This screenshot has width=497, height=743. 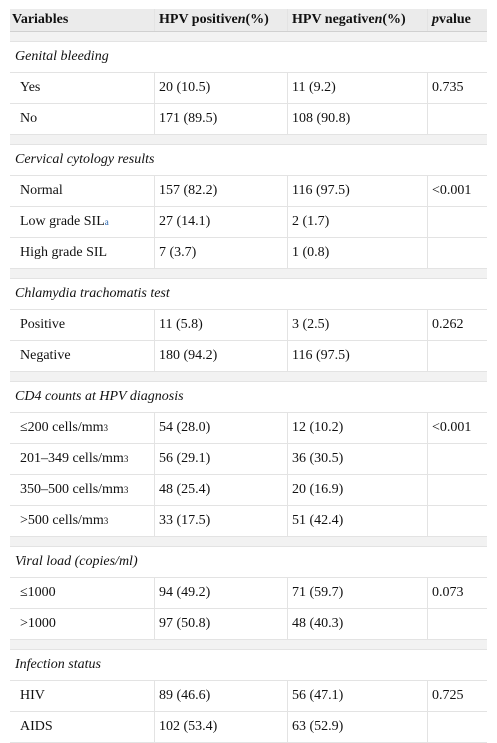 I want to click on p-value-cell: 0.725, so click(x=457, y=696).